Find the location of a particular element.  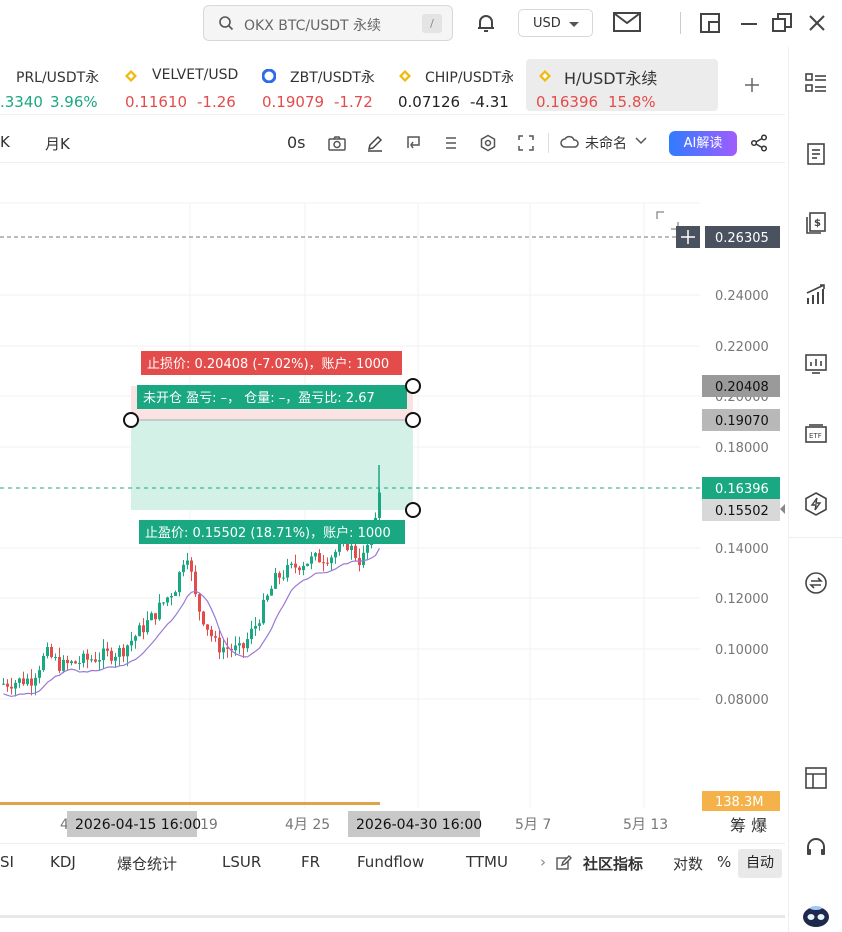

indicator-liquidation: 爆仓统计 is located at coordinates (147, 864).